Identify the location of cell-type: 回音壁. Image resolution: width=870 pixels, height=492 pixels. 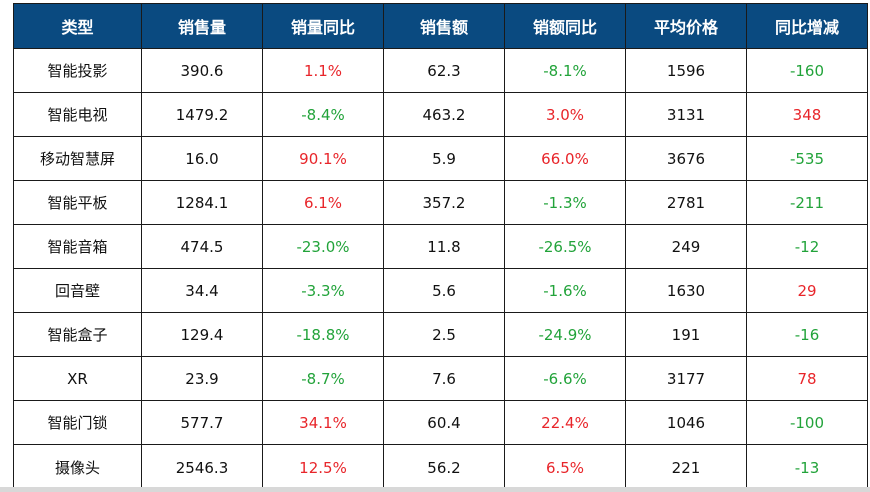
(77, 290).